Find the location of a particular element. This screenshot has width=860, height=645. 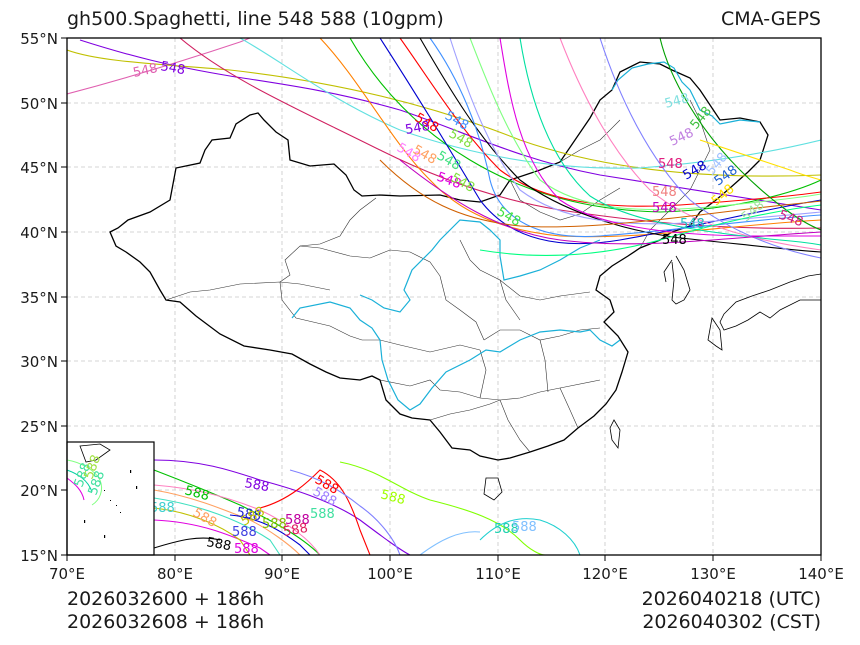

svg-text: 15°N is located at coordinates (39, 556).